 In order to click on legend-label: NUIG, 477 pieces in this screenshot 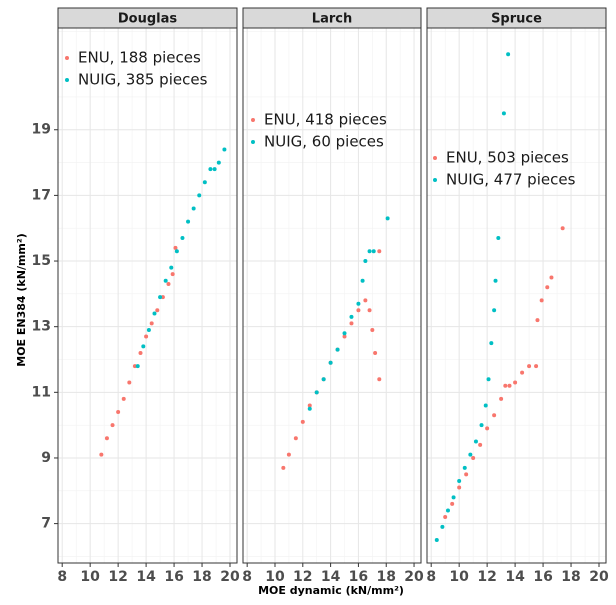, I will do `click(511, 180)`.